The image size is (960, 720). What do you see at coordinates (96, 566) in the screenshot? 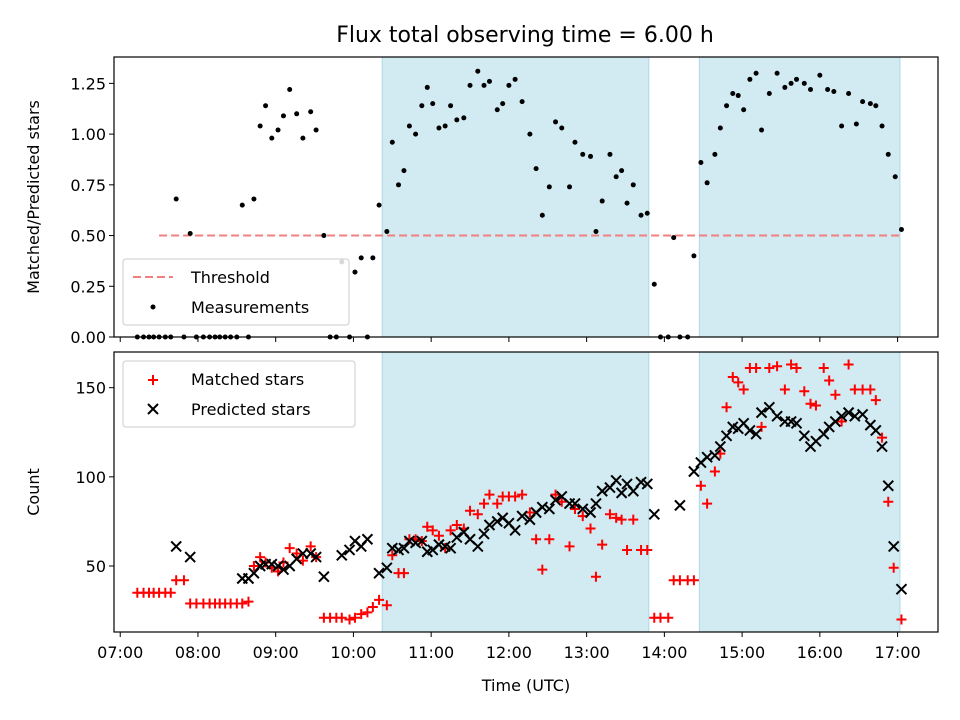
I see `y-tick-label: 50` at bounding box center [96, 566].